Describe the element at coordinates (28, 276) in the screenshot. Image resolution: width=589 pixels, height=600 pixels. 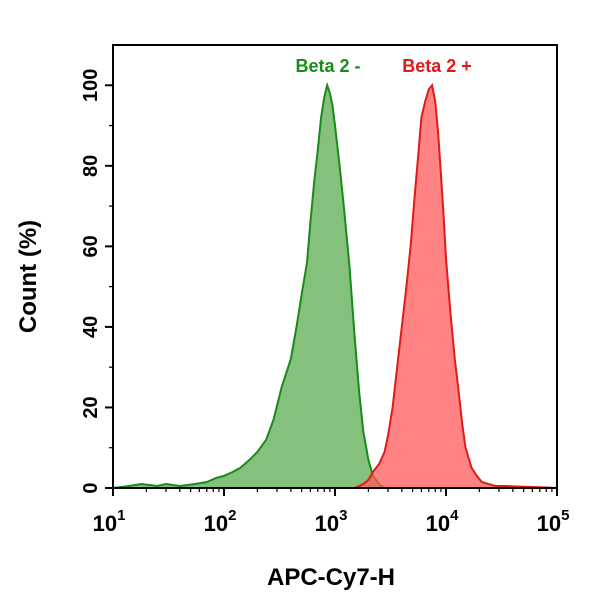
I see `y-axis-title: Count (%)` at that location.